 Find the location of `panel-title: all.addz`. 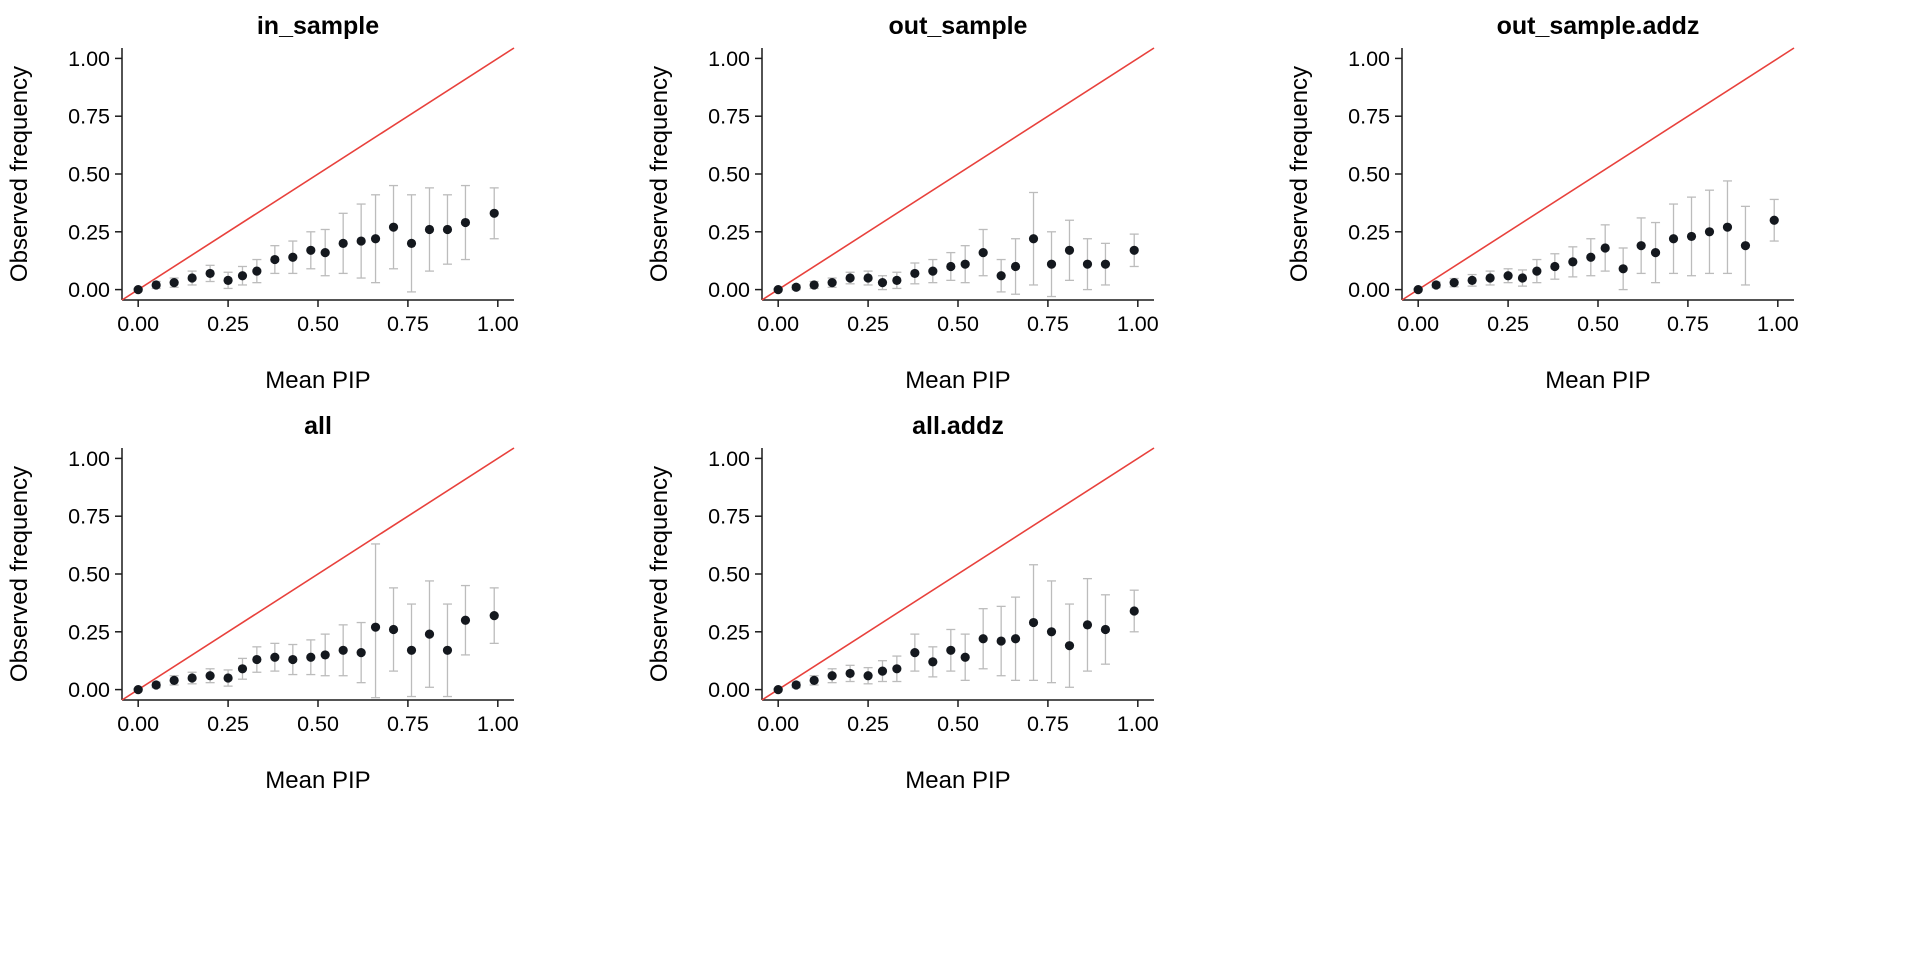

panel-title: all.addz is located at coordinates (958, 426).